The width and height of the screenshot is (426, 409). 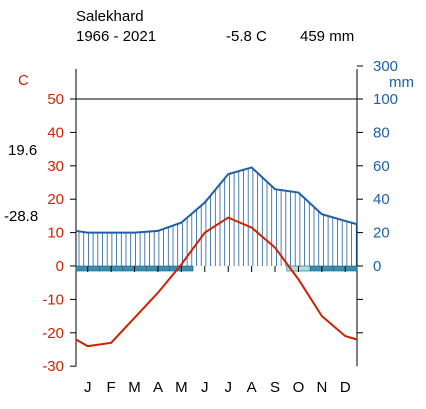 What do you see at coordinates (377, 266) in the screenshot?
I see `precipitation-tick-label: 0` at bounding box center [377, 266].